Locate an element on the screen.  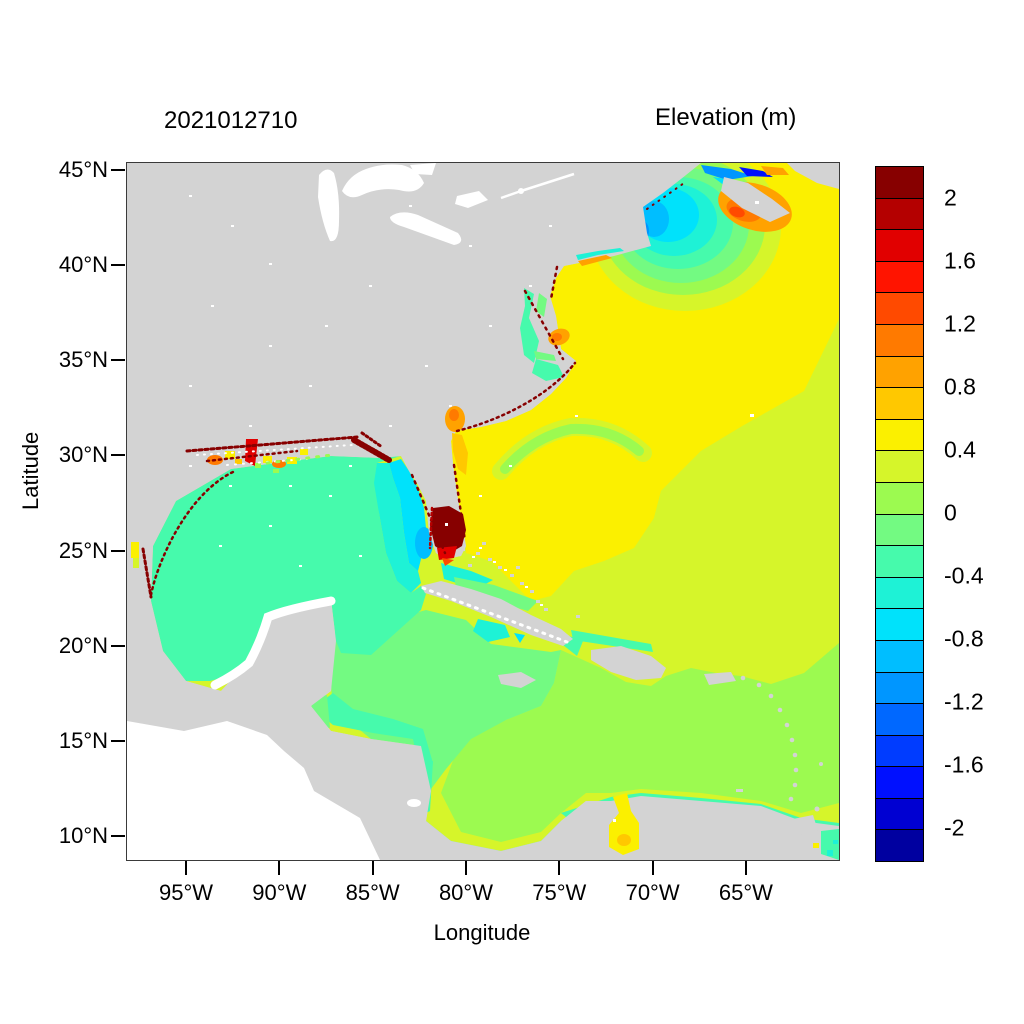
cuba-south-cyan-spot is located at coordinates (519, 638).